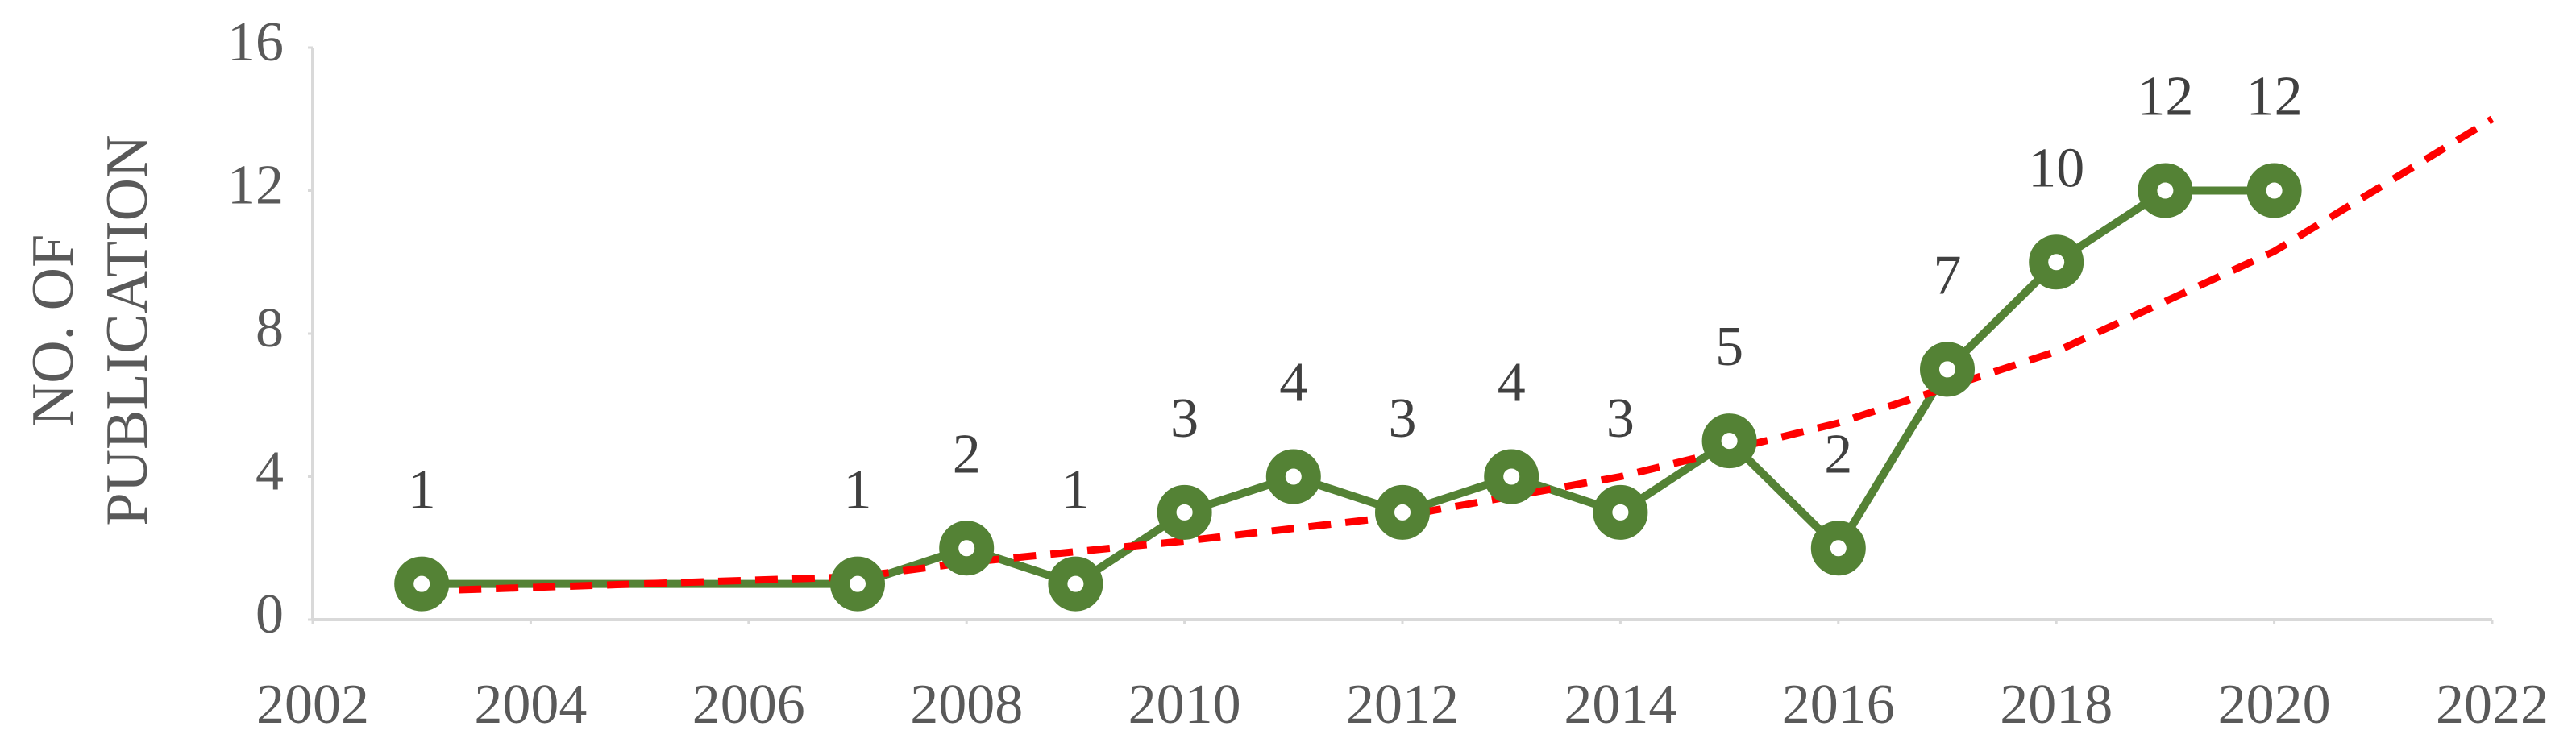  Describe the element at coordinates (1184, 705) in the screenshot. I see `x-tick-label: 2010` at that location.